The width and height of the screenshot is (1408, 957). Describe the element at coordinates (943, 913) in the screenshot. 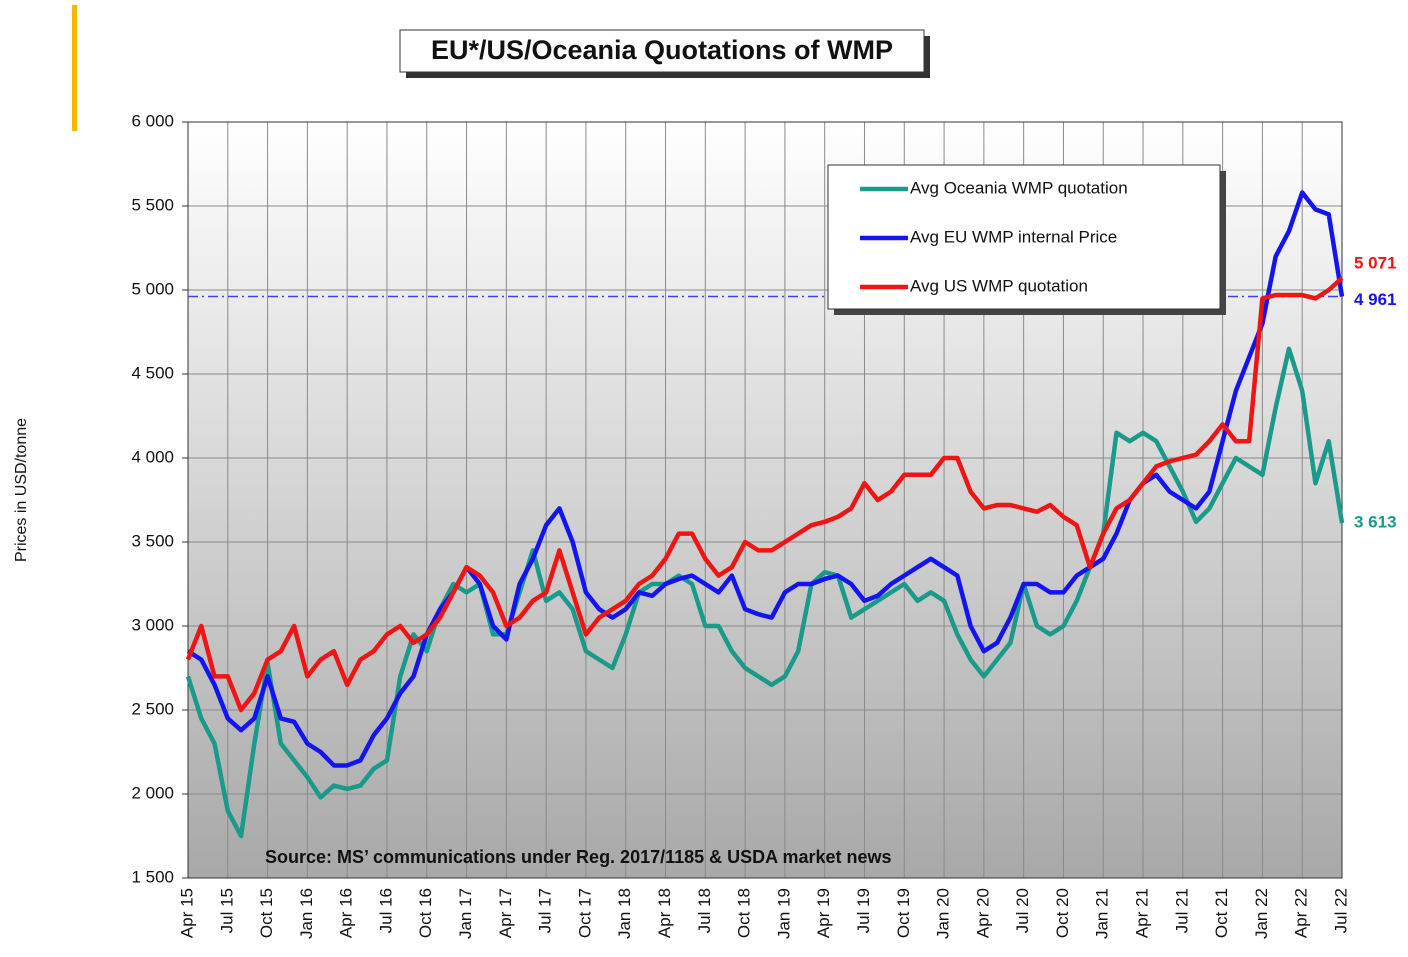

I see `x-tick-label: Jan 20` at that location.